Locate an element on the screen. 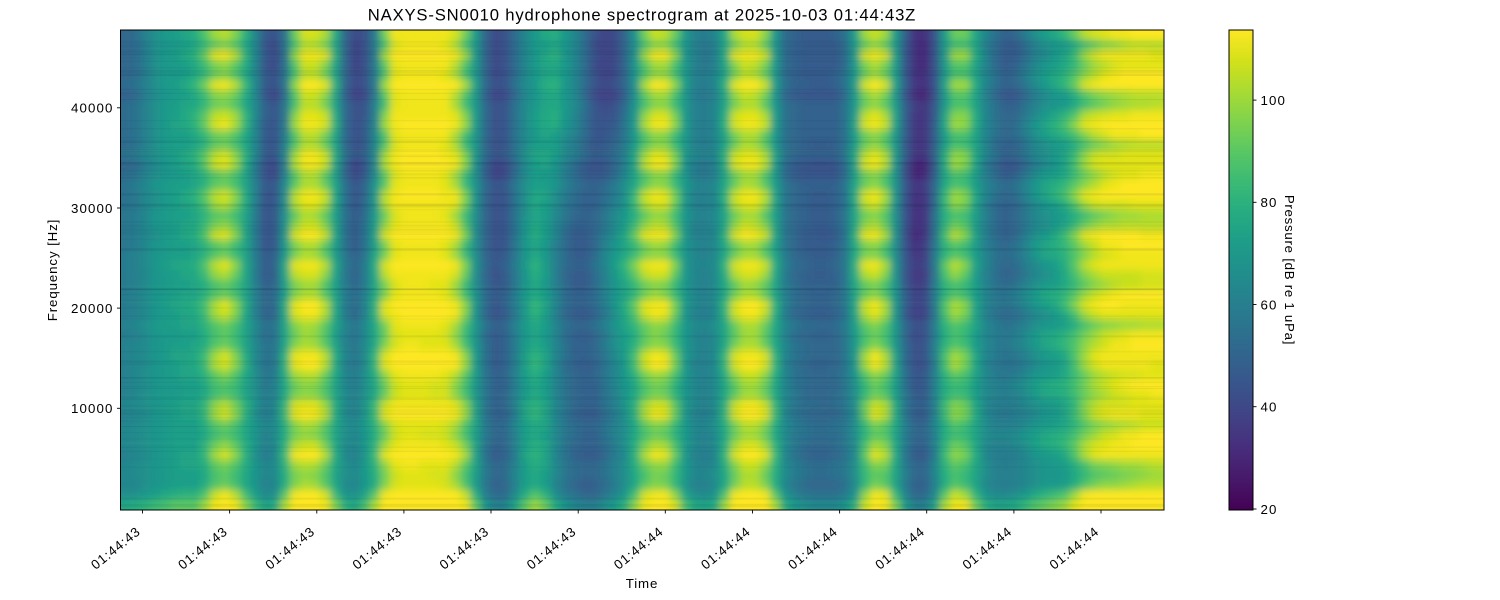 This screenshot has width=1500, height=600. svg-text: 60 is located at coordinates (1269, 304).